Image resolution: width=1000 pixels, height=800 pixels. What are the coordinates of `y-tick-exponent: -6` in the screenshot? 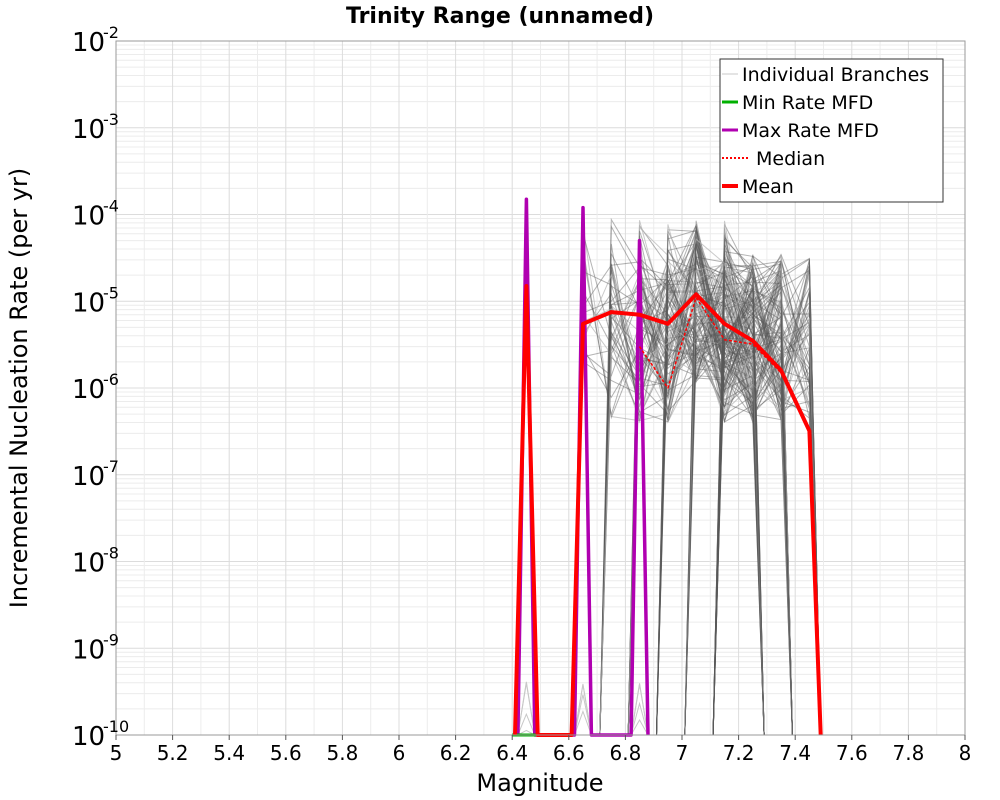 It's located at (111, 379).